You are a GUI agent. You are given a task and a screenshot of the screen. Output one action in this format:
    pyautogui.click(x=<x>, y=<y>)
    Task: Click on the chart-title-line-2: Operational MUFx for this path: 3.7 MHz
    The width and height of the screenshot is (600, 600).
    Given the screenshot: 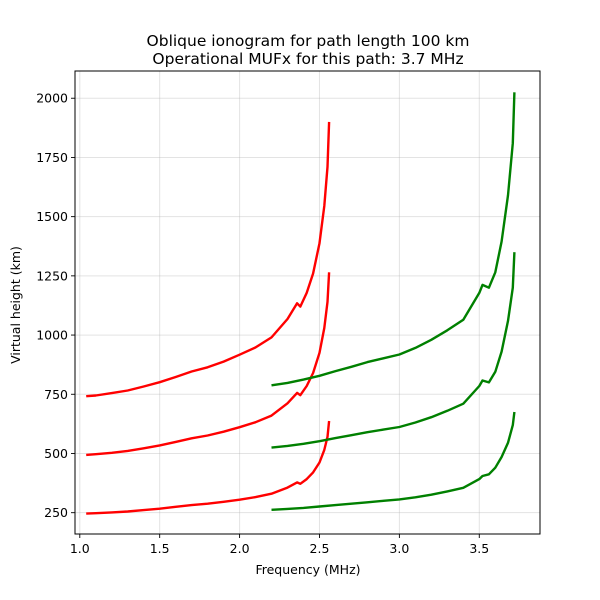 What is the action you would take?
    pyautogui.click(x=307, y=59)
    